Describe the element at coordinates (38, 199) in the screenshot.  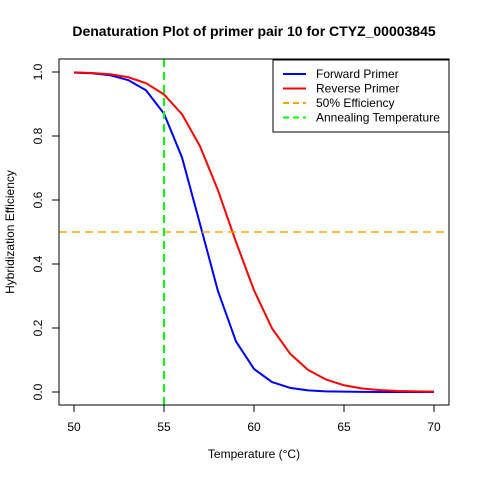
I see `y-tick-label: 0.6` at that location.